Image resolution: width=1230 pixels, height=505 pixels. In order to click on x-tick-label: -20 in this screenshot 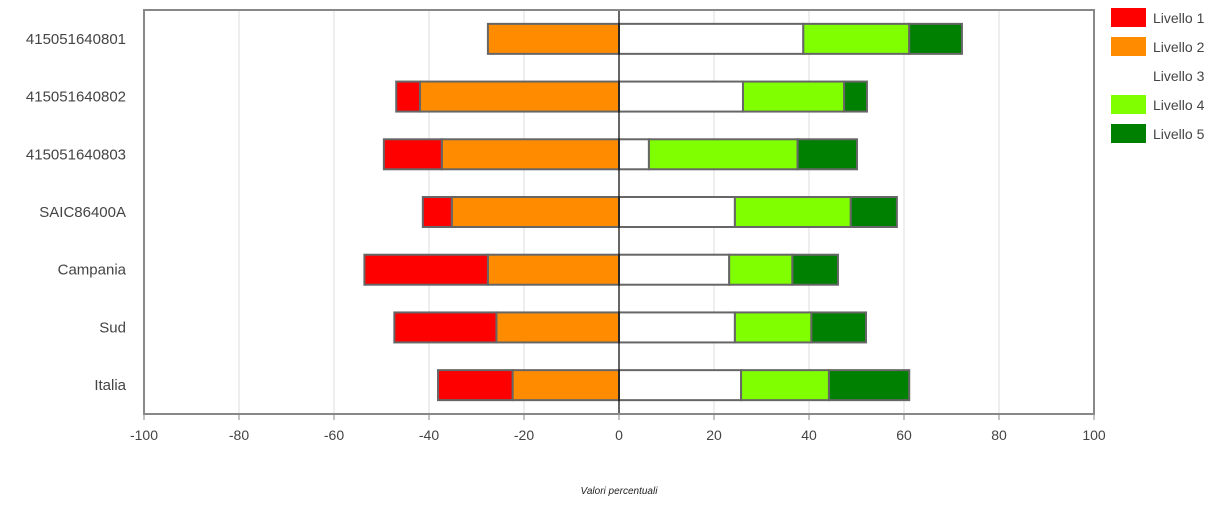, I will do `click(524, 435)`.